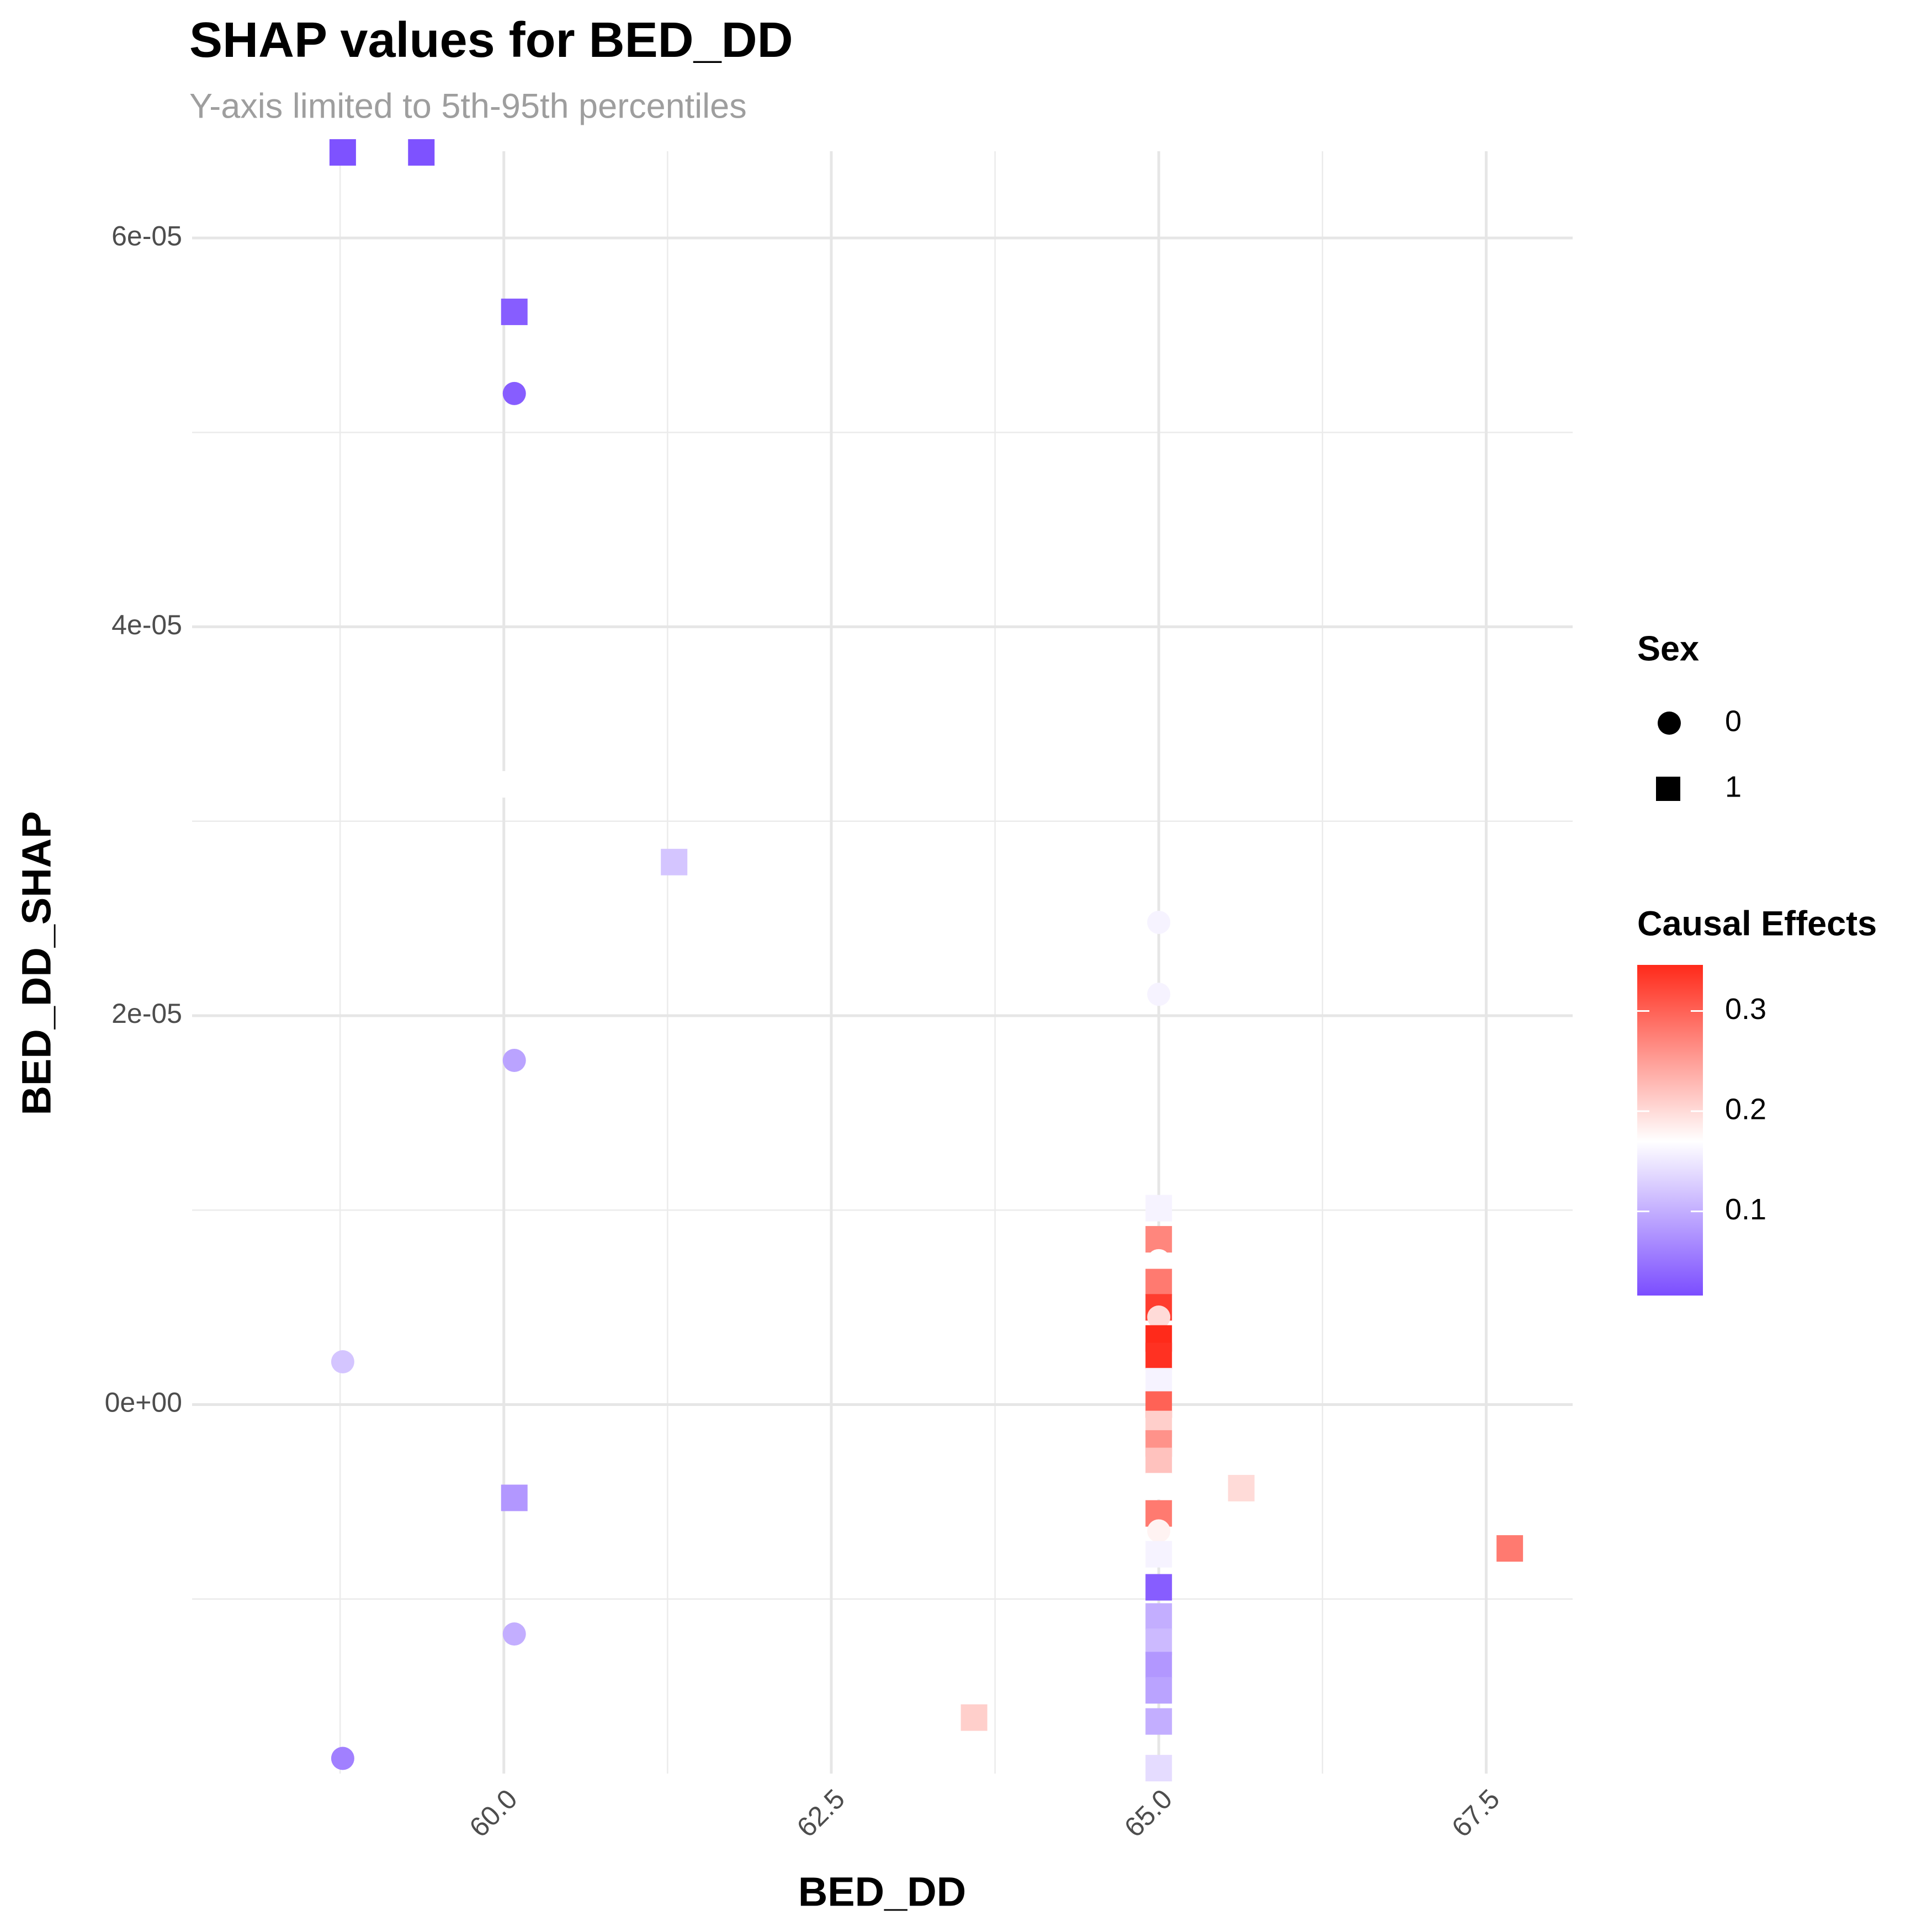 The height and width of the screenshot is (1932, 1932). Describe the element at coordinates (468, 107) in the screenshot. I see `chart-subtitle: Y-axis limited to 5th-95th percentiles` at that location.